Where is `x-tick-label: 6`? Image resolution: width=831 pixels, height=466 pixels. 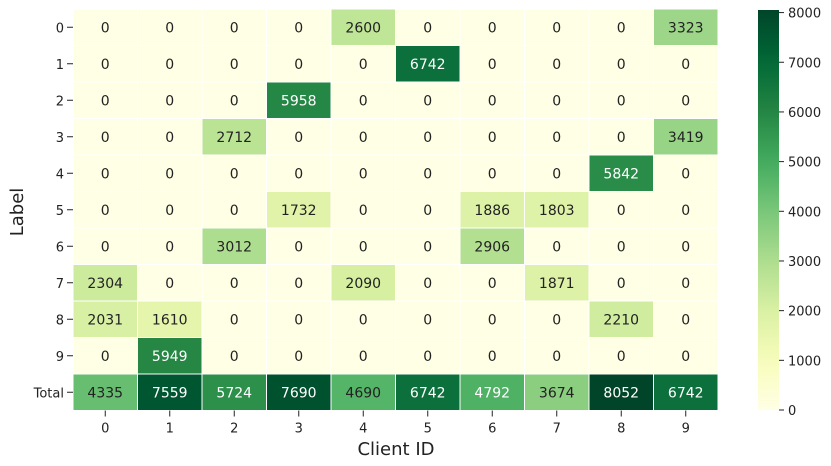
x-tick-label: 6 is located at coordinates (492, 429).